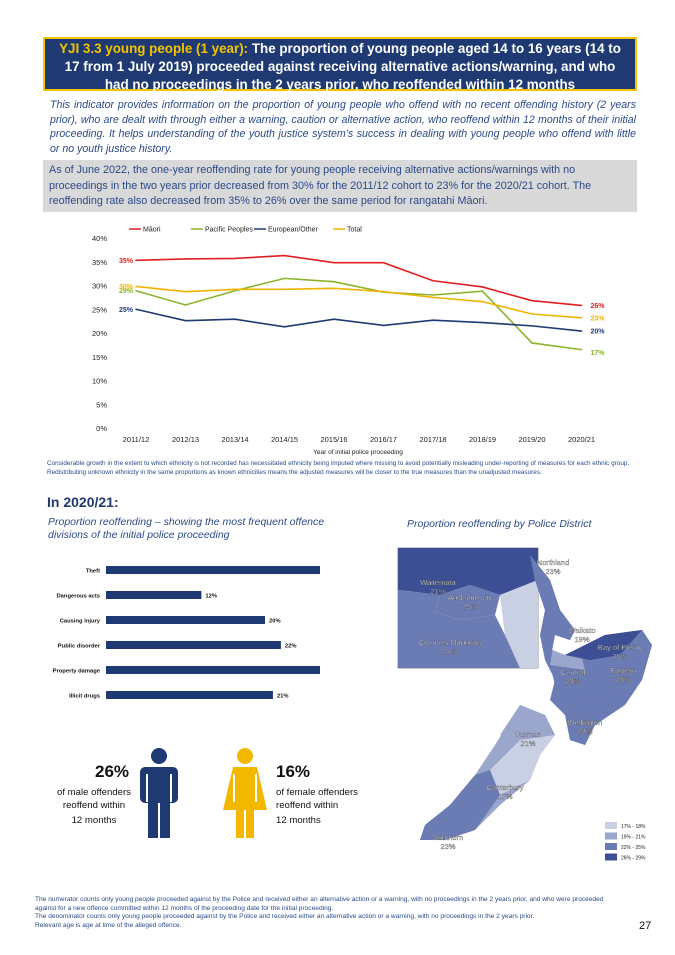 The height and width of the screenshot is (955, 675). Describe the element at coordinates (553, 562) in the screenshot. I see `district-name-label: Northland` at that location.